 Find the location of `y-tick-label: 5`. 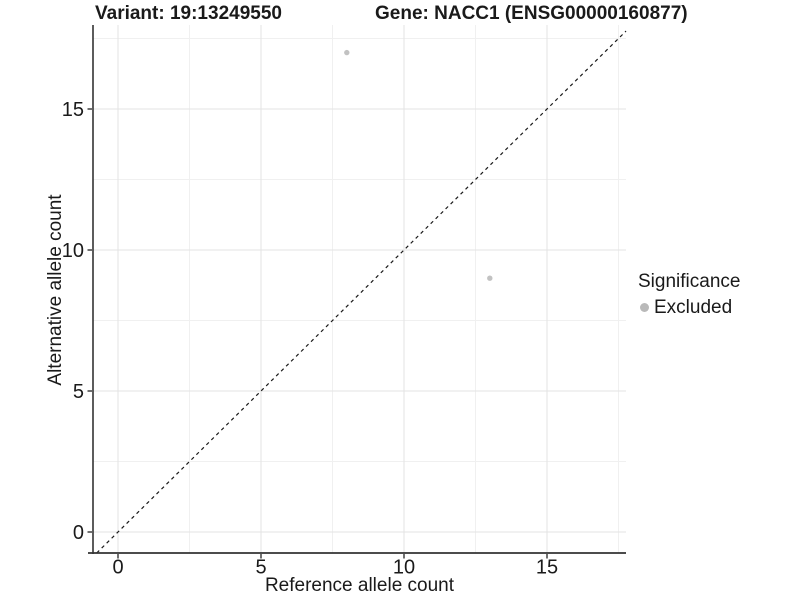

y-tick-label: 5 is located at coordinates (78, 392).